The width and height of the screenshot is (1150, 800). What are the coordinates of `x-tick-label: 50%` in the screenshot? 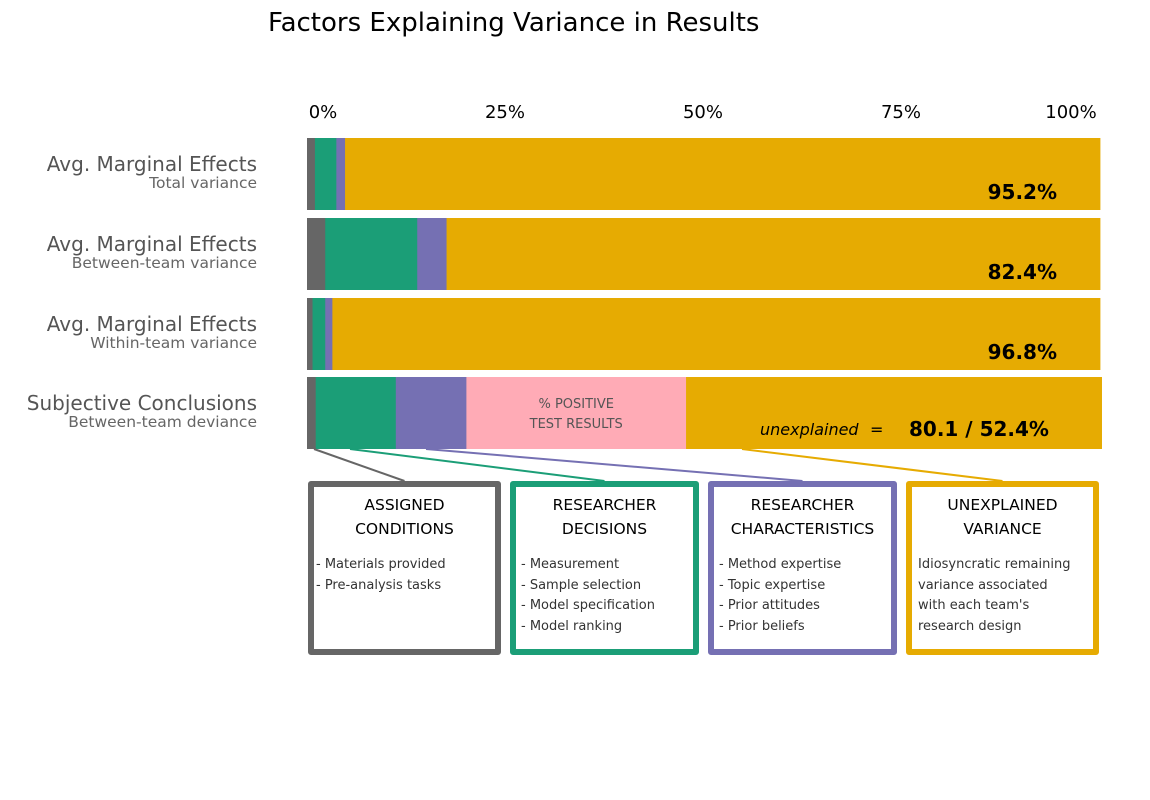 It's located at (703, 112).